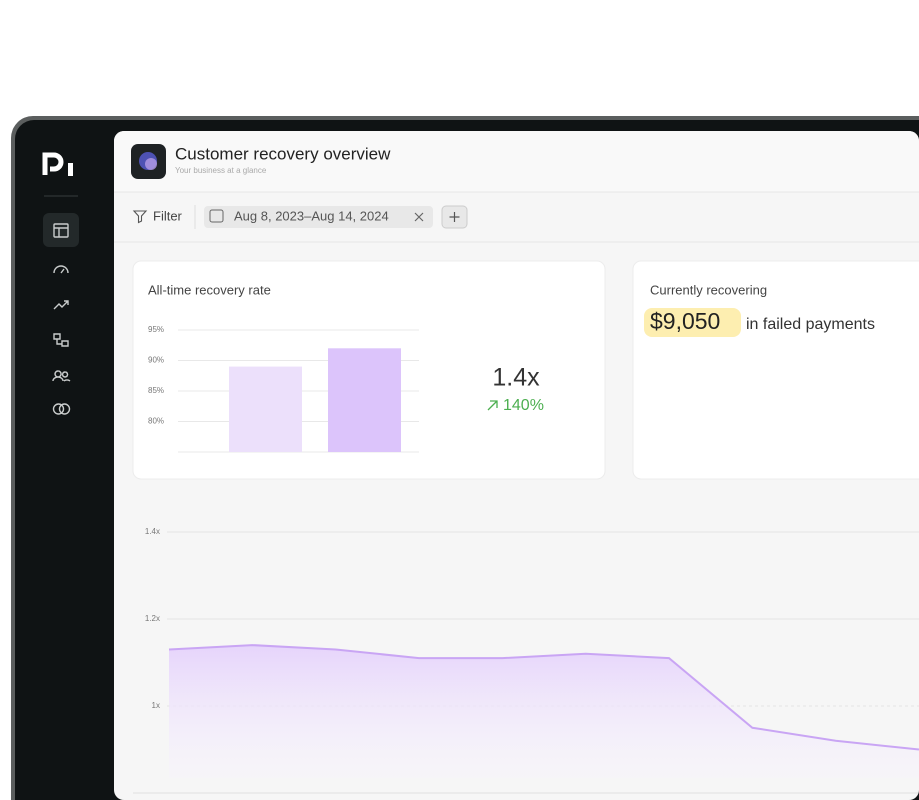 Image resolution: width=919 pixels, height=800 pixels. I want to click on add-filter, so click(454, 217).